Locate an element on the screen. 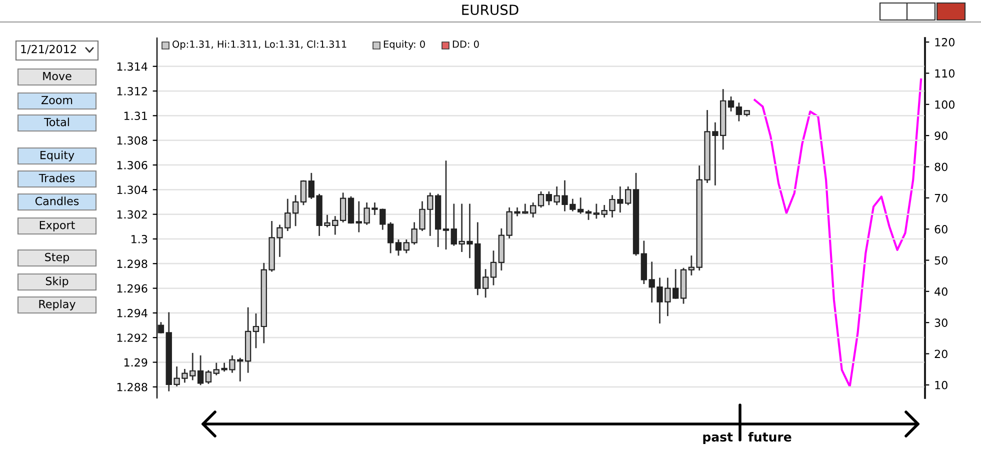 The width and height of the screenshot is (981, 451). annotation: DD: 0 is located at coordinates (465, 44).